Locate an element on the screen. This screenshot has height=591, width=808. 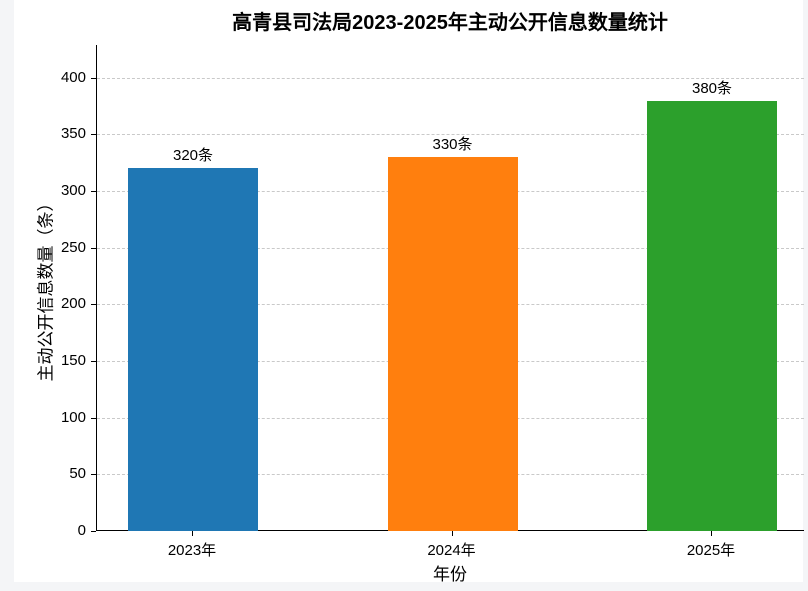
bar-2023年 is located at coordinates (193, 349).